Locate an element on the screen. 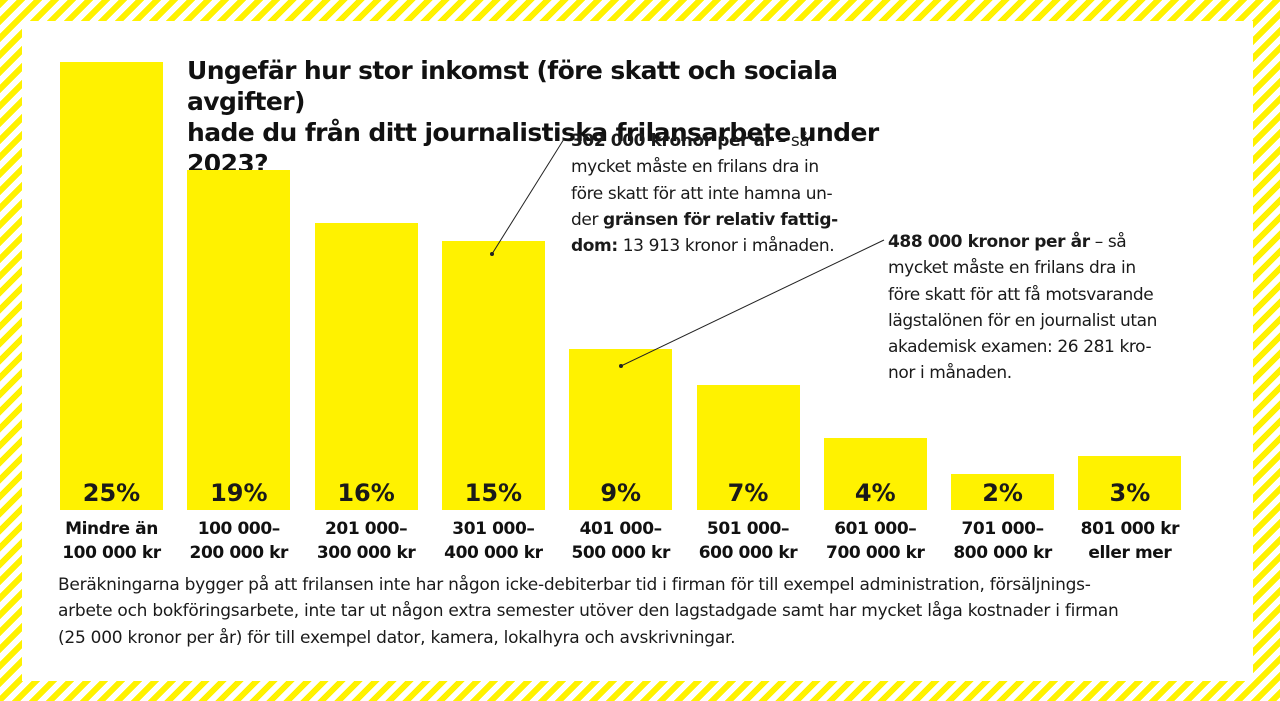  category-label-8: 701 000– 800 000 kr is located at coordinates (1003, 541).